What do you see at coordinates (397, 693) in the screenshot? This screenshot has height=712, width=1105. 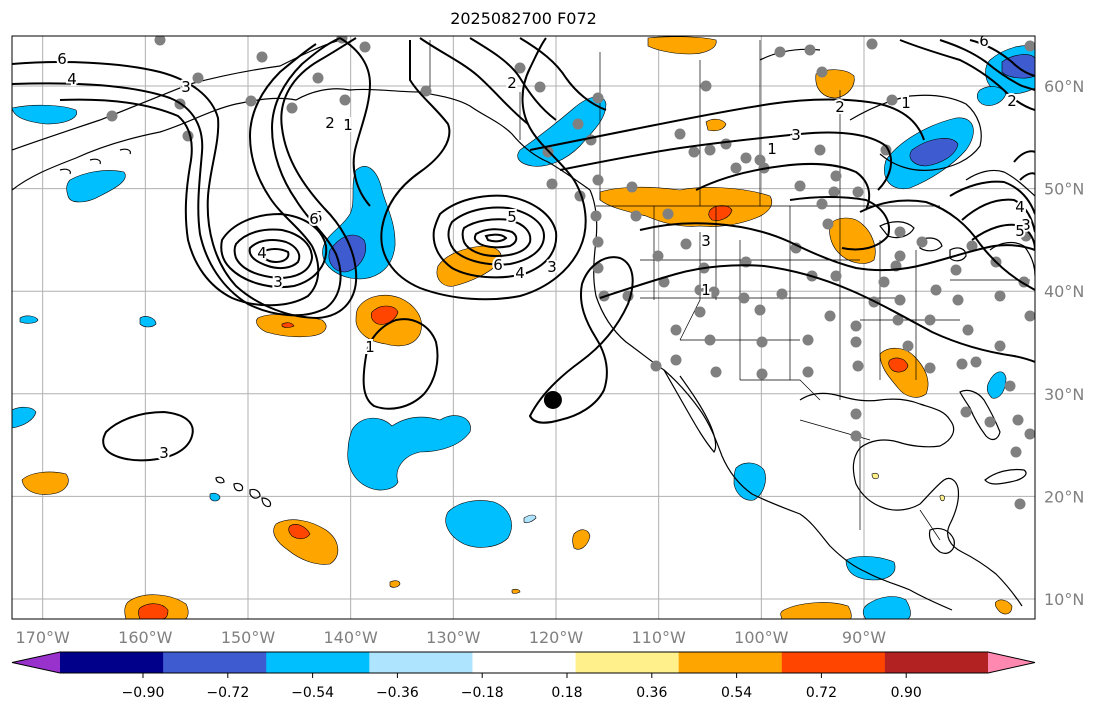 I see `colorbar-tick-label: −0.36` at bounding box center [397, 693].